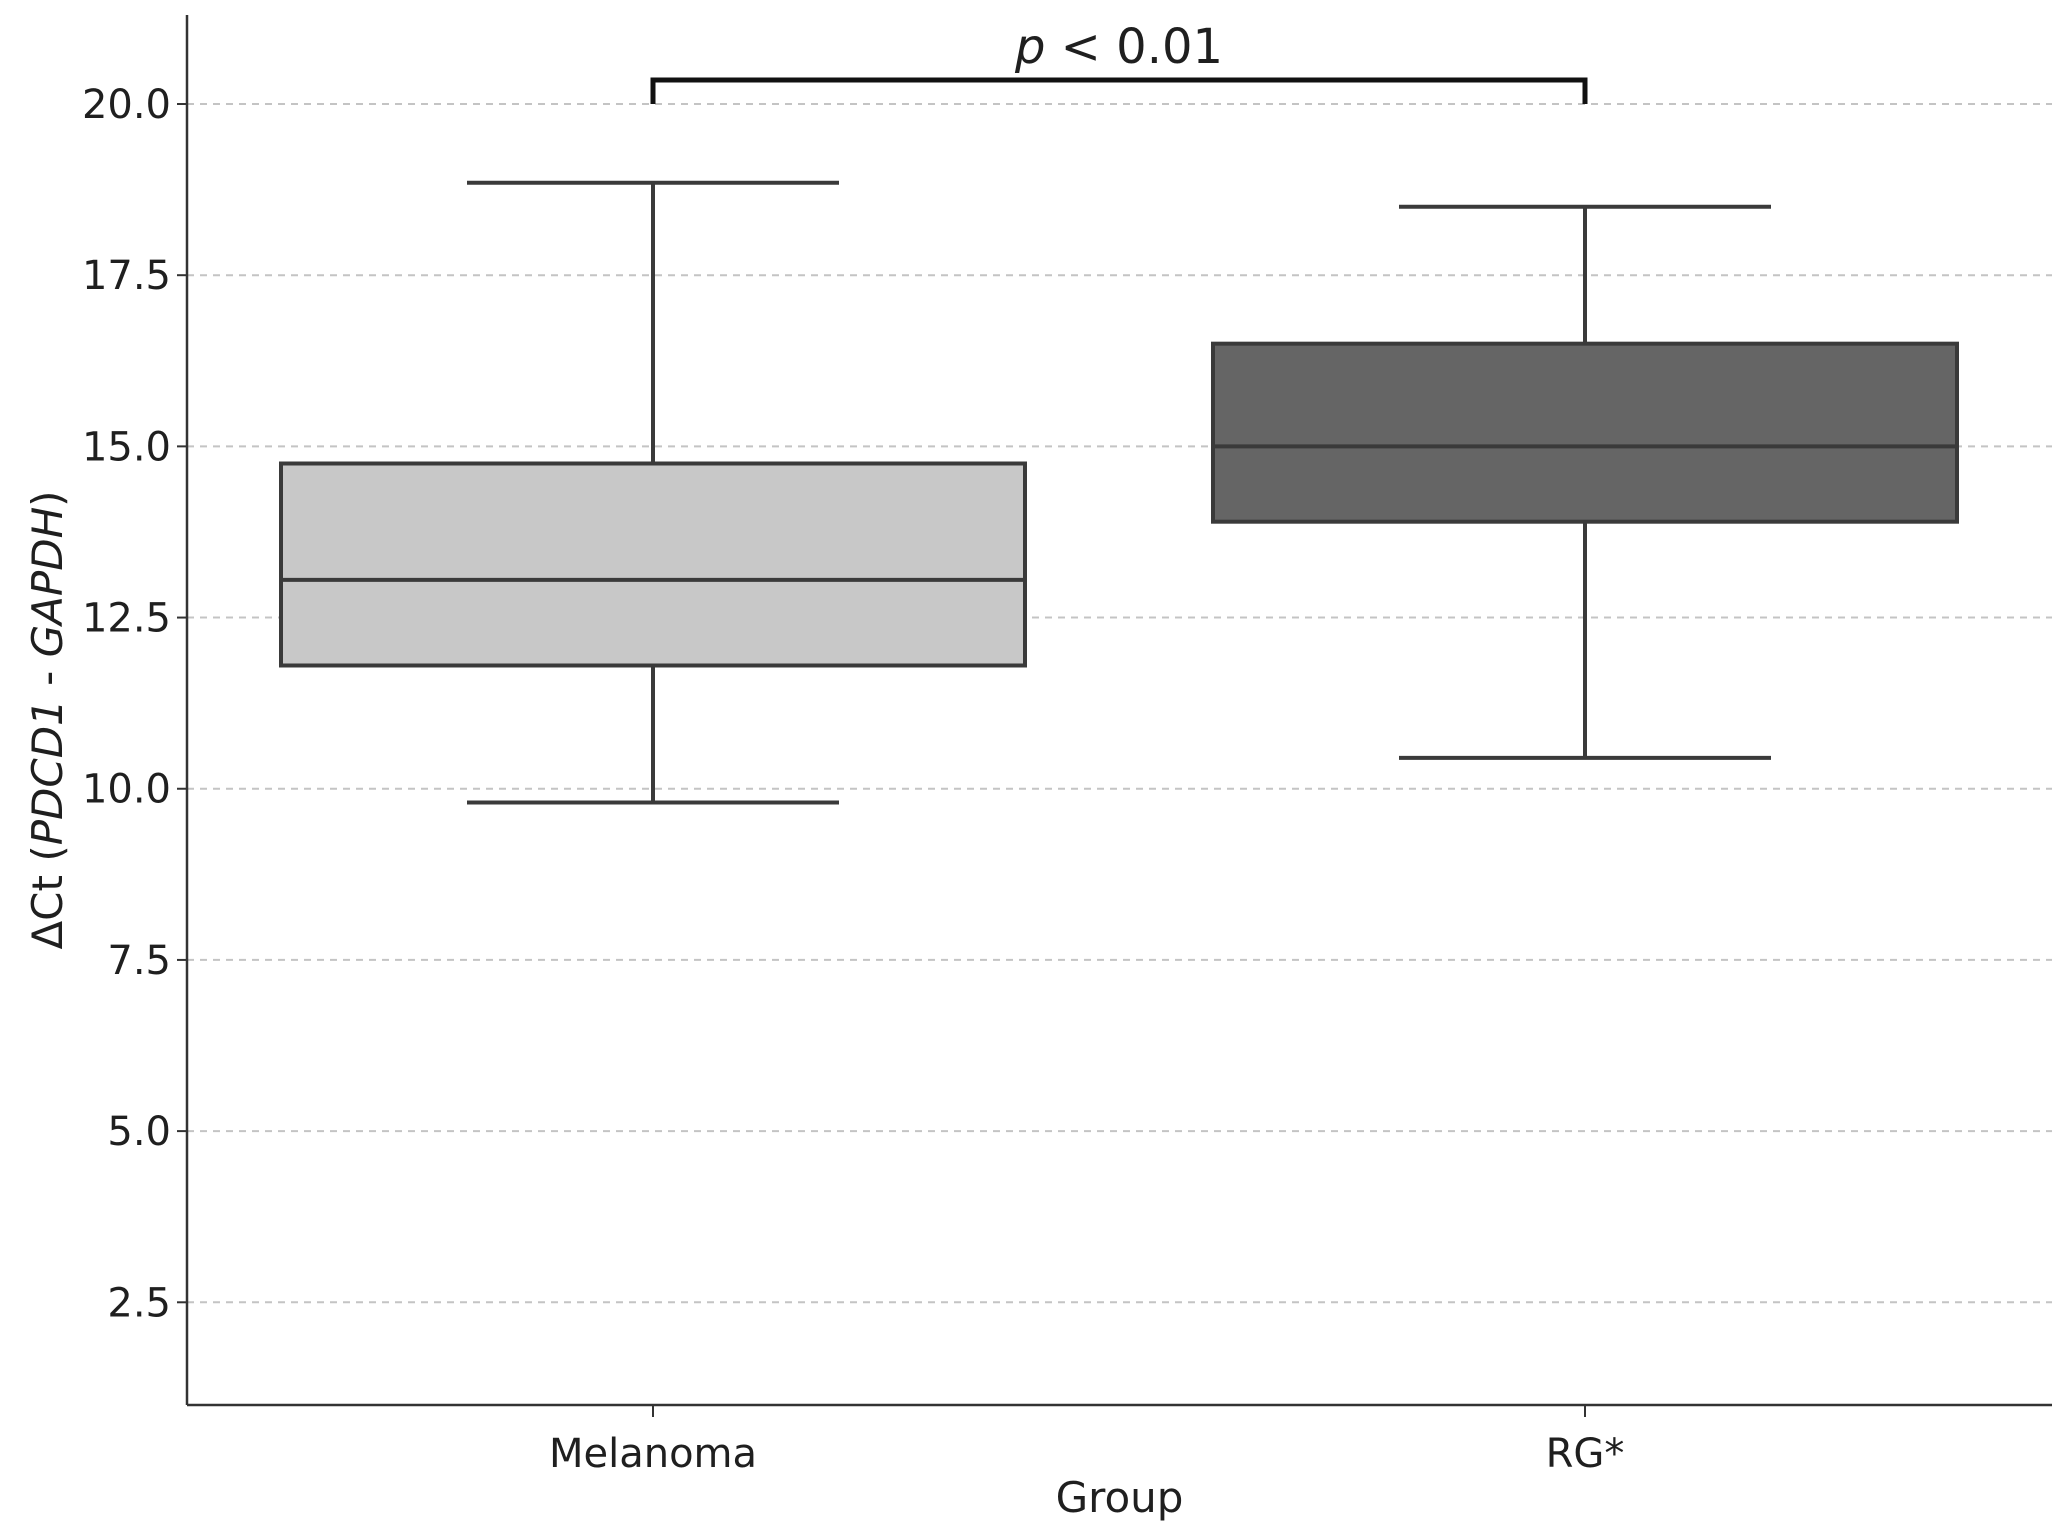  What do you see at coordinates (134, 704) in the screenshot?
I see `y-tick-labels: 2.5 5.0 7.5 10.0 12.5 15.0 17.5 20.0` at bounding box center [134, 704].